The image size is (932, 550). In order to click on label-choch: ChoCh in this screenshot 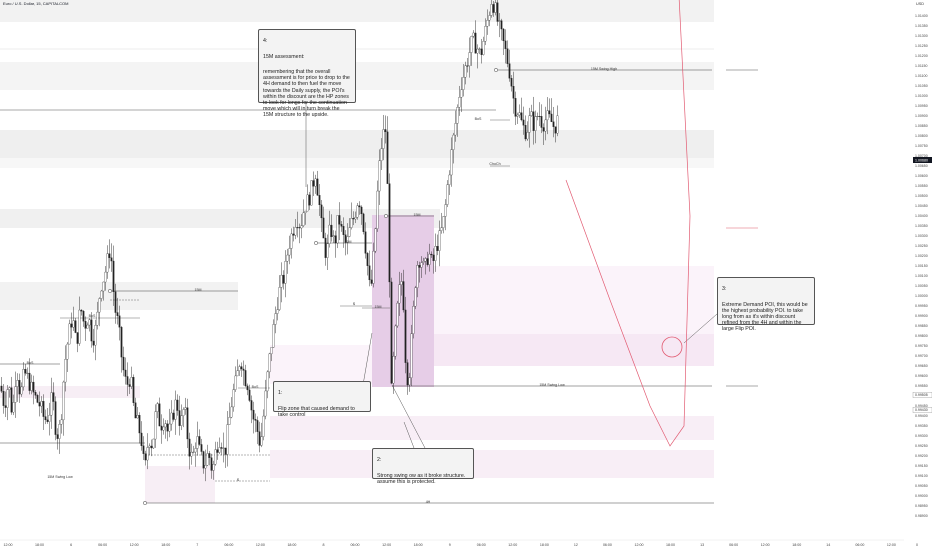, I will do `click(494, 164)`.